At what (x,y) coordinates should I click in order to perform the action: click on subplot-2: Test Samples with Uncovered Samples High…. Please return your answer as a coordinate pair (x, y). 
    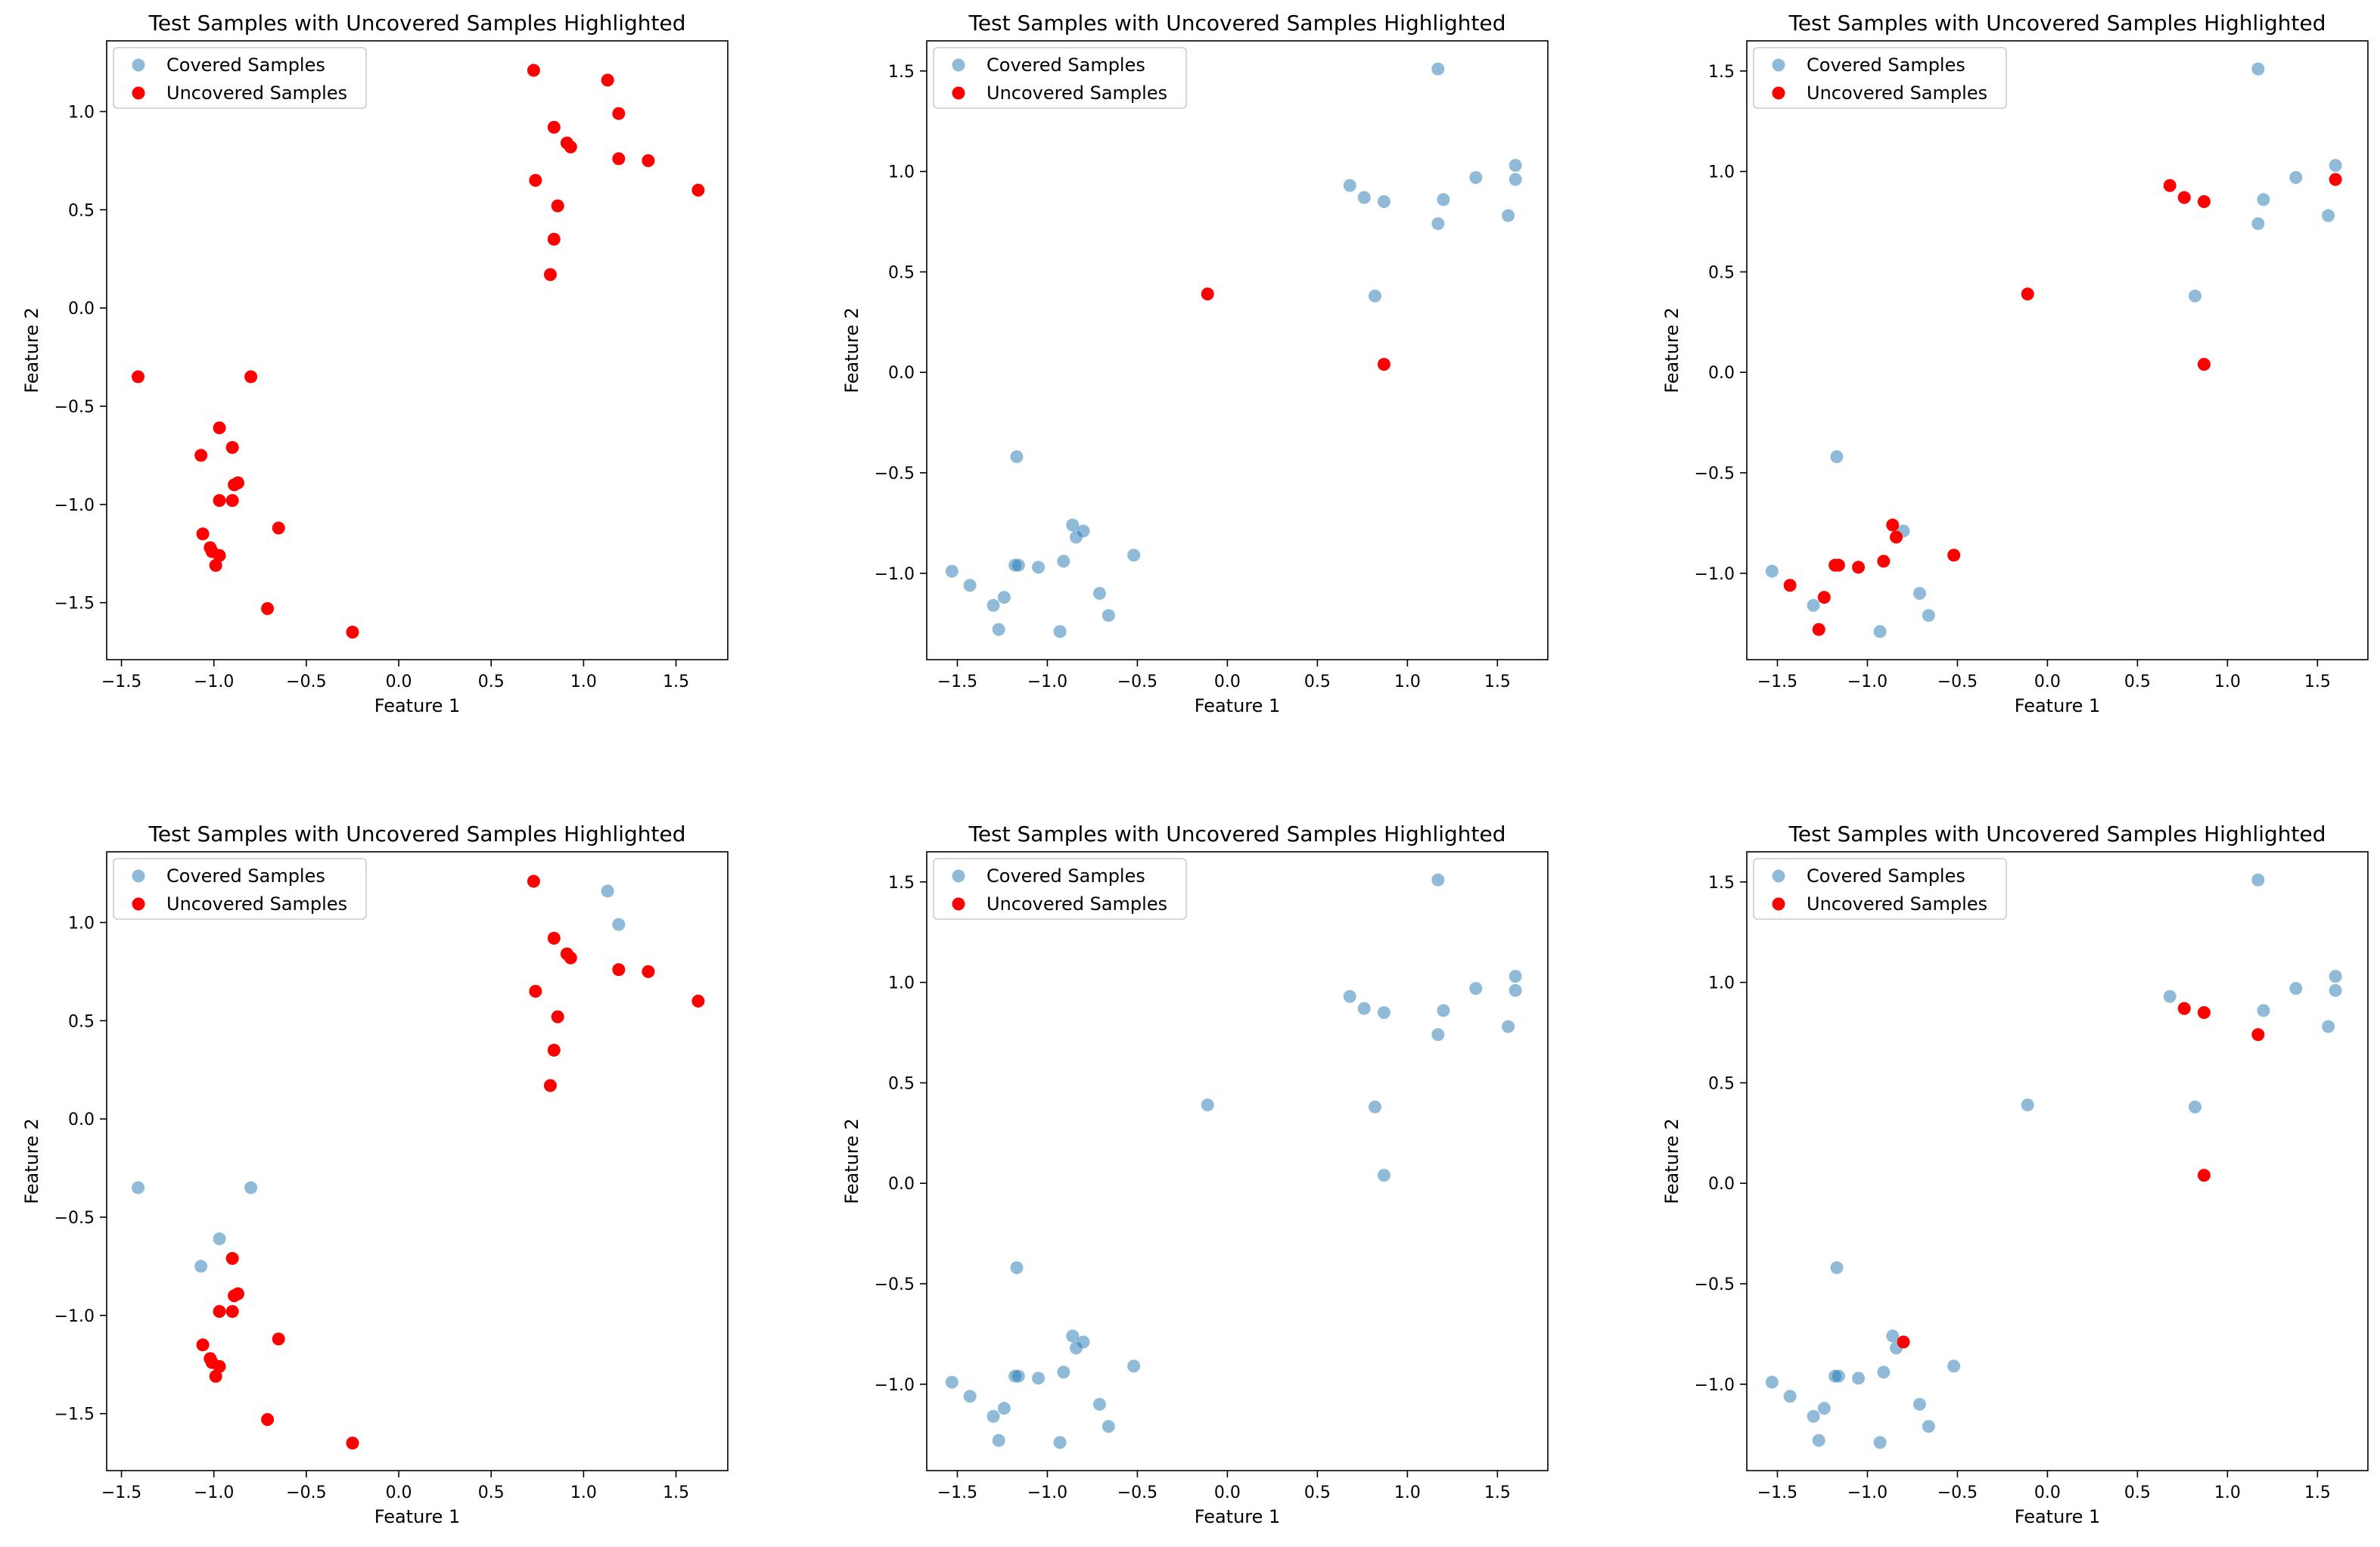
    Looking at the image, I should click on (1195, 363).